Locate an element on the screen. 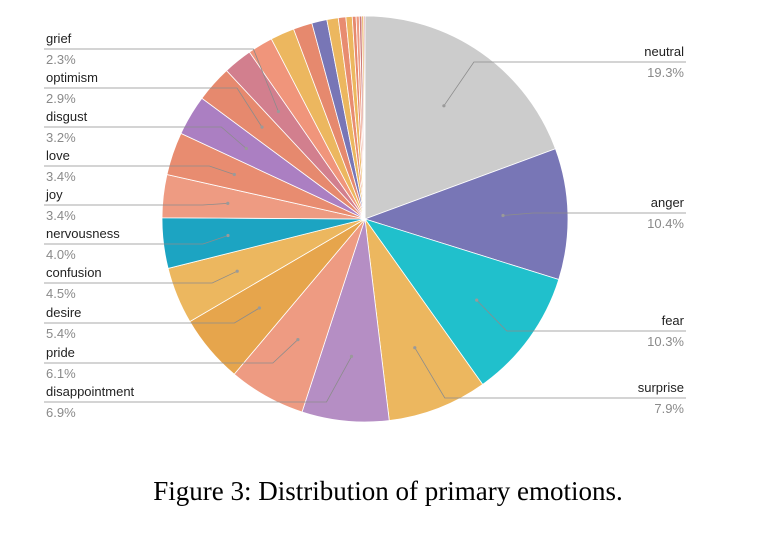 The height and width of the screenshot is (538, 776). leader-dot-neutral is located at coordinates (444, 106).